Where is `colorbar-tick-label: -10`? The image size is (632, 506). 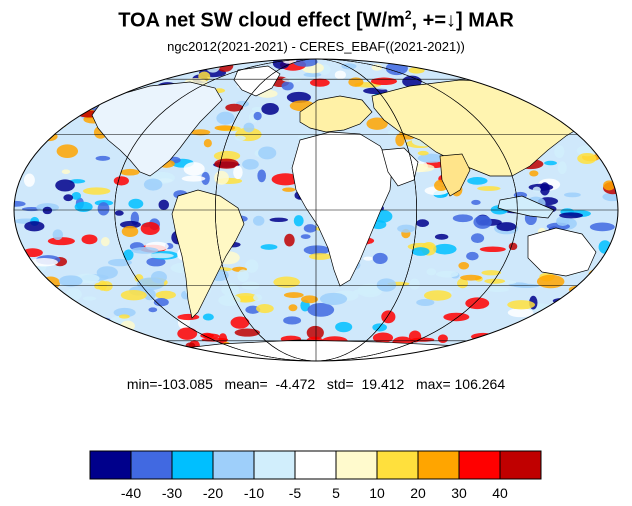 colorbar-tick-label: -10 is located at coordinates (254, 493).